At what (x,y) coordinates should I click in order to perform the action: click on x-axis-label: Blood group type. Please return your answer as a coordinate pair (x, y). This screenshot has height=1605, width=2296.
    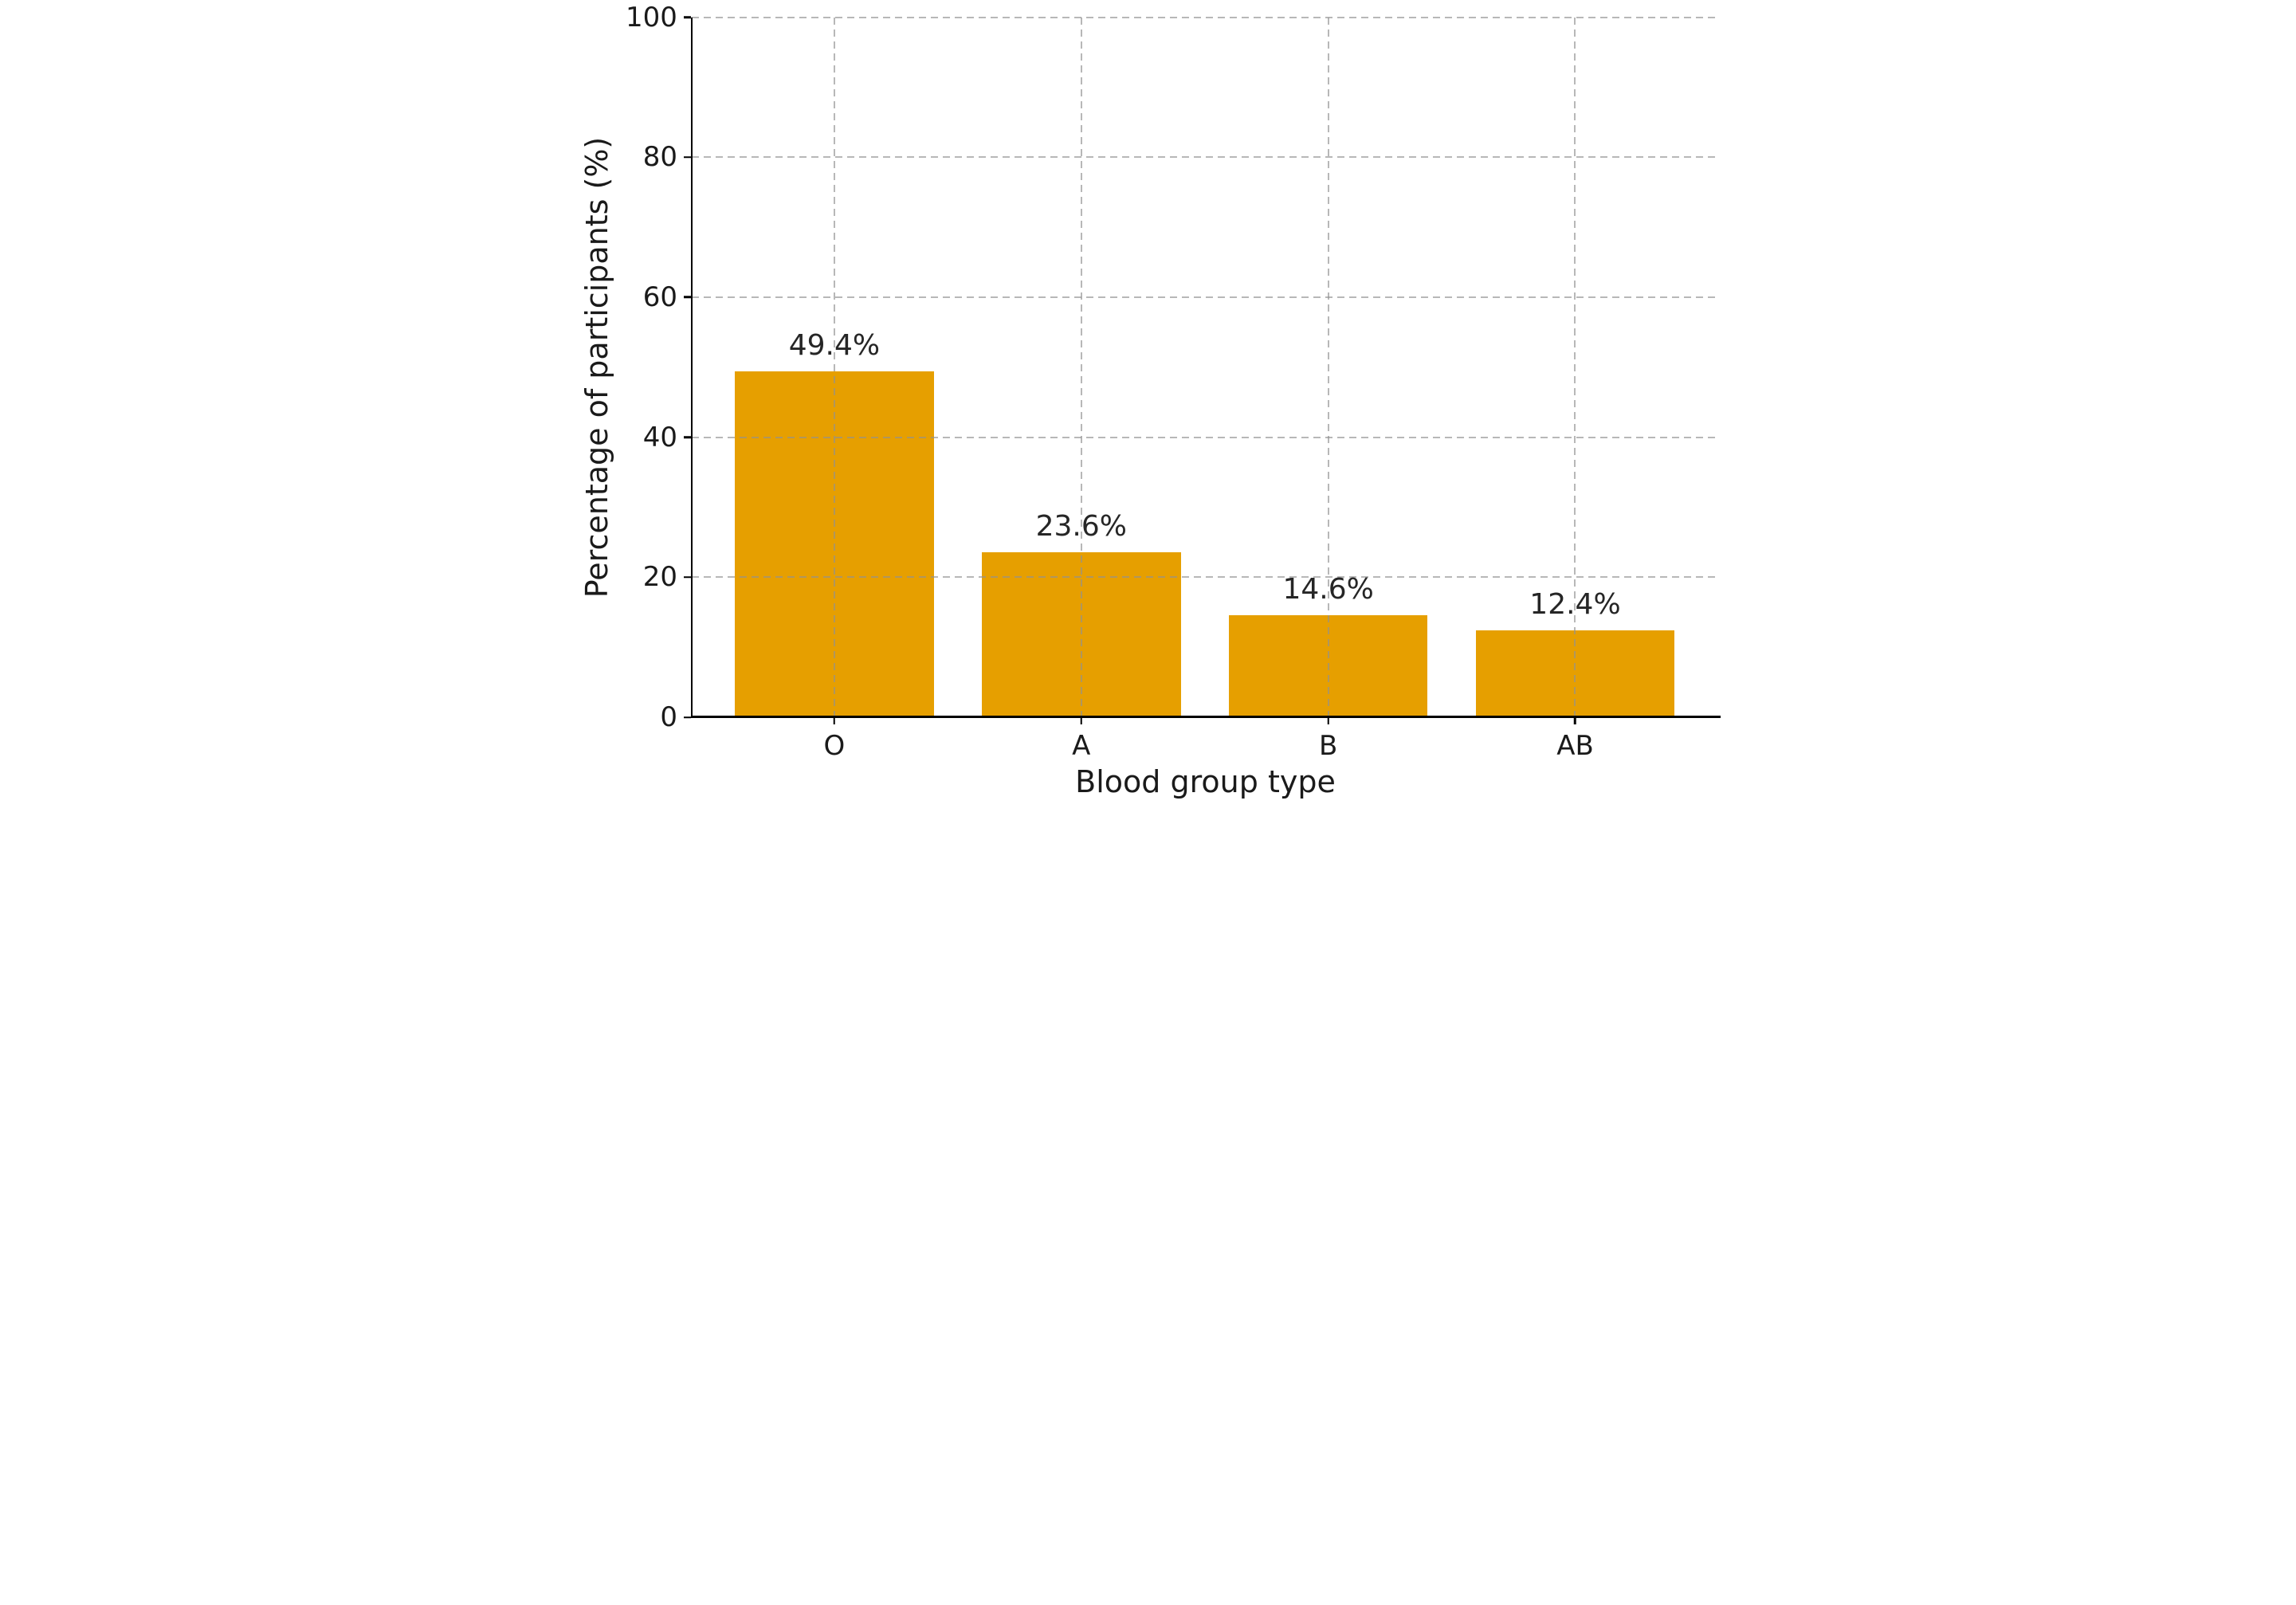
    Looking at the image, I should click on (1205, 781).